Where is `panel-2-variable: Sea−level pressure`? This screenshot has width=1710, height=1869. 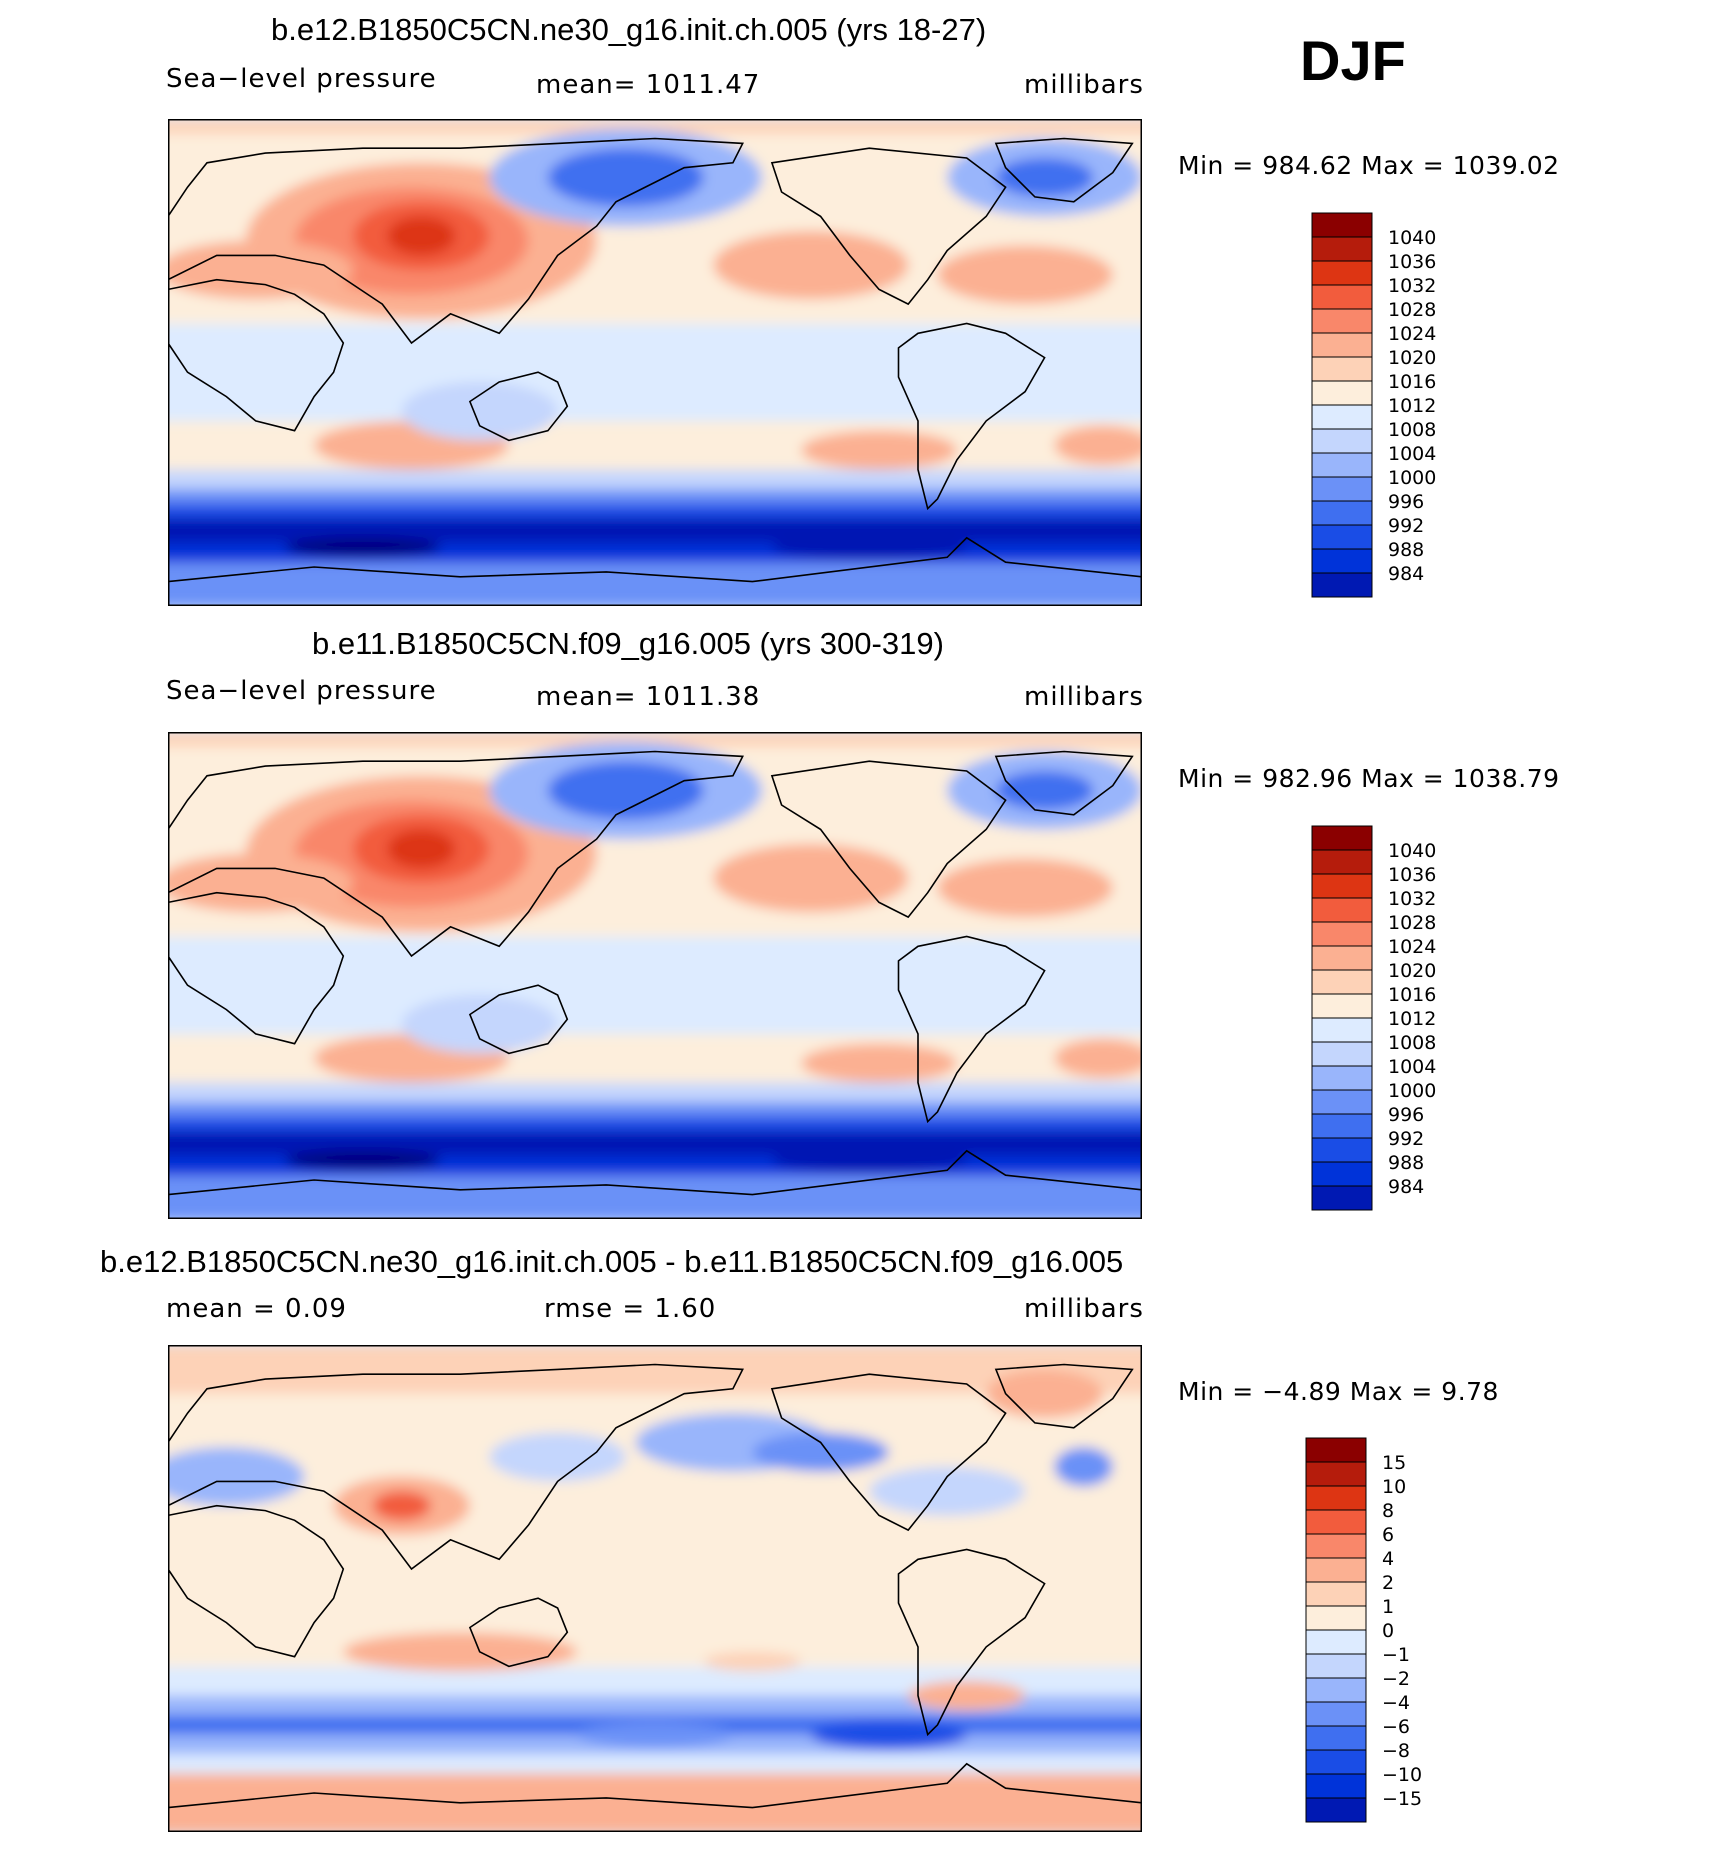
panel-2-variable: Sea−level pressure is located at coordinates (301, 691).